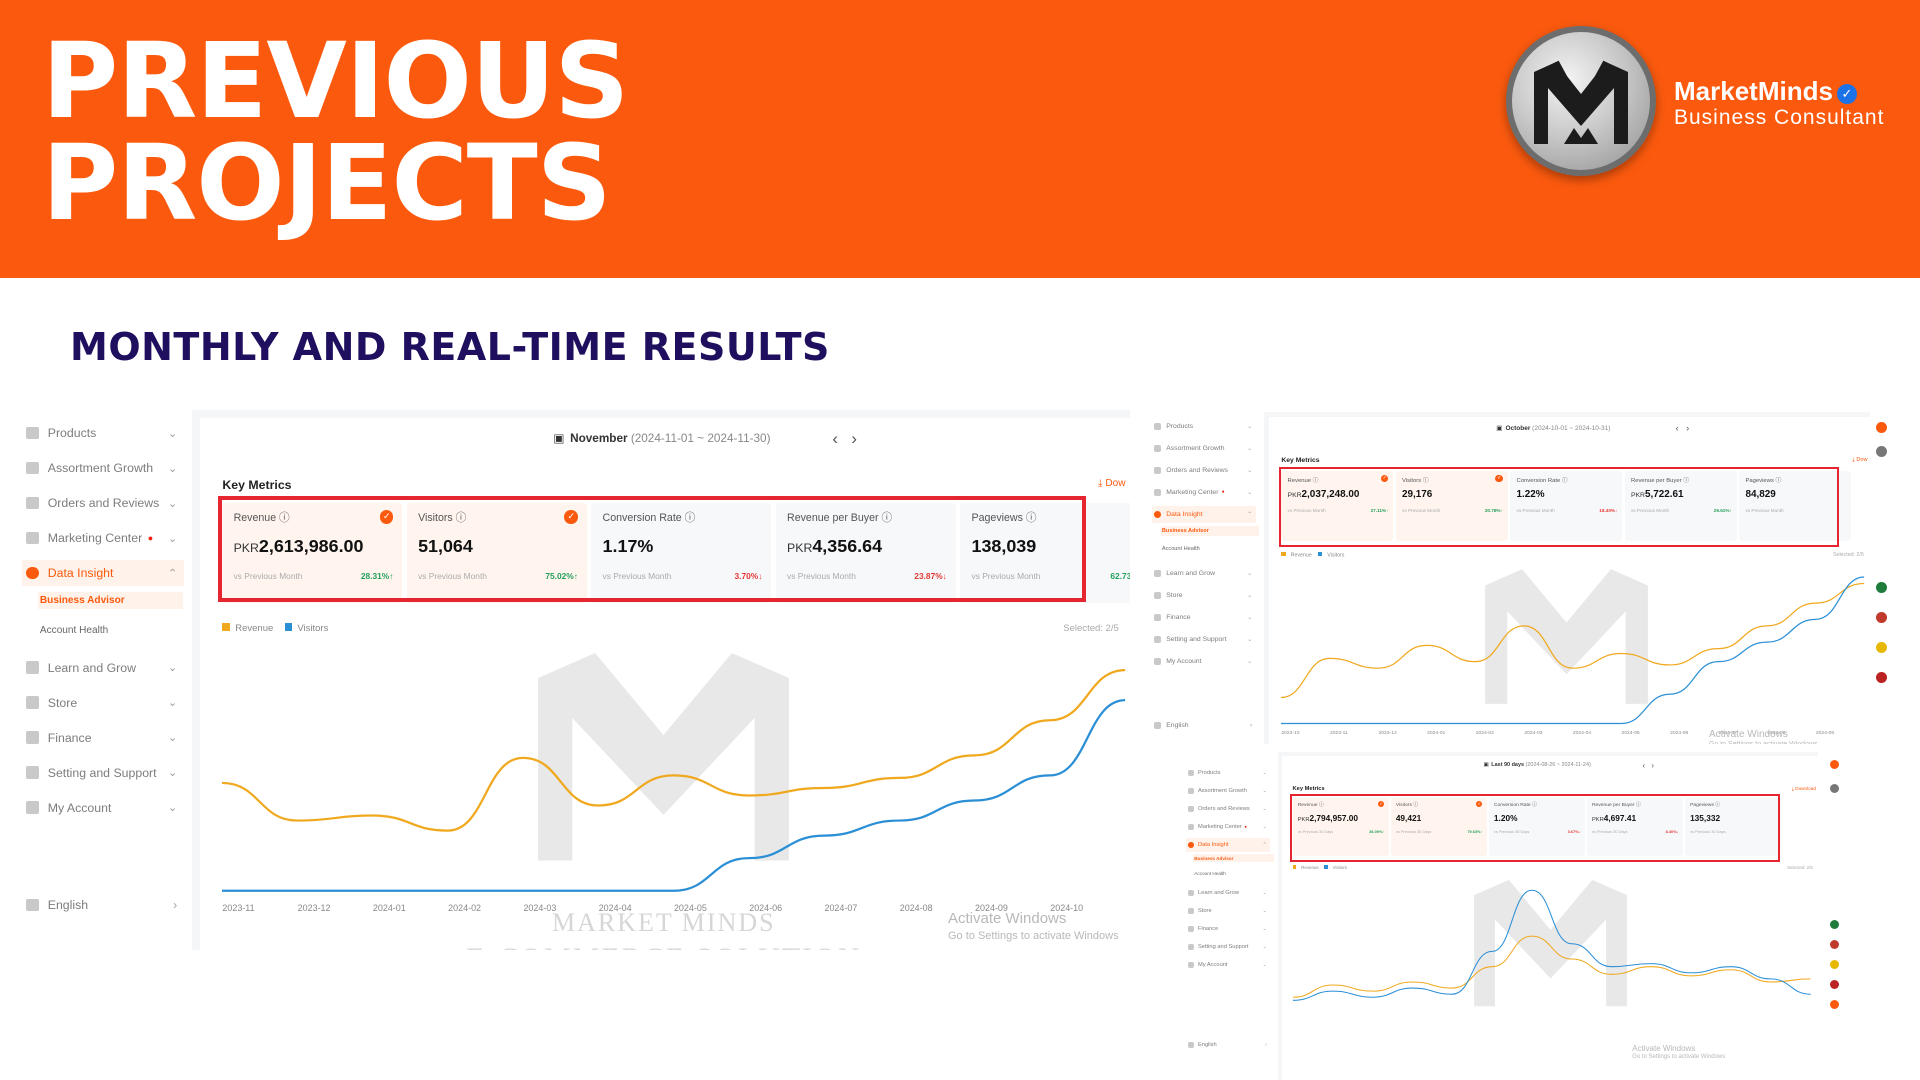  I want to click on date-range-picker: ▣ October (2024-10-01 ~ 2024-10-31), so click(1553, 428).